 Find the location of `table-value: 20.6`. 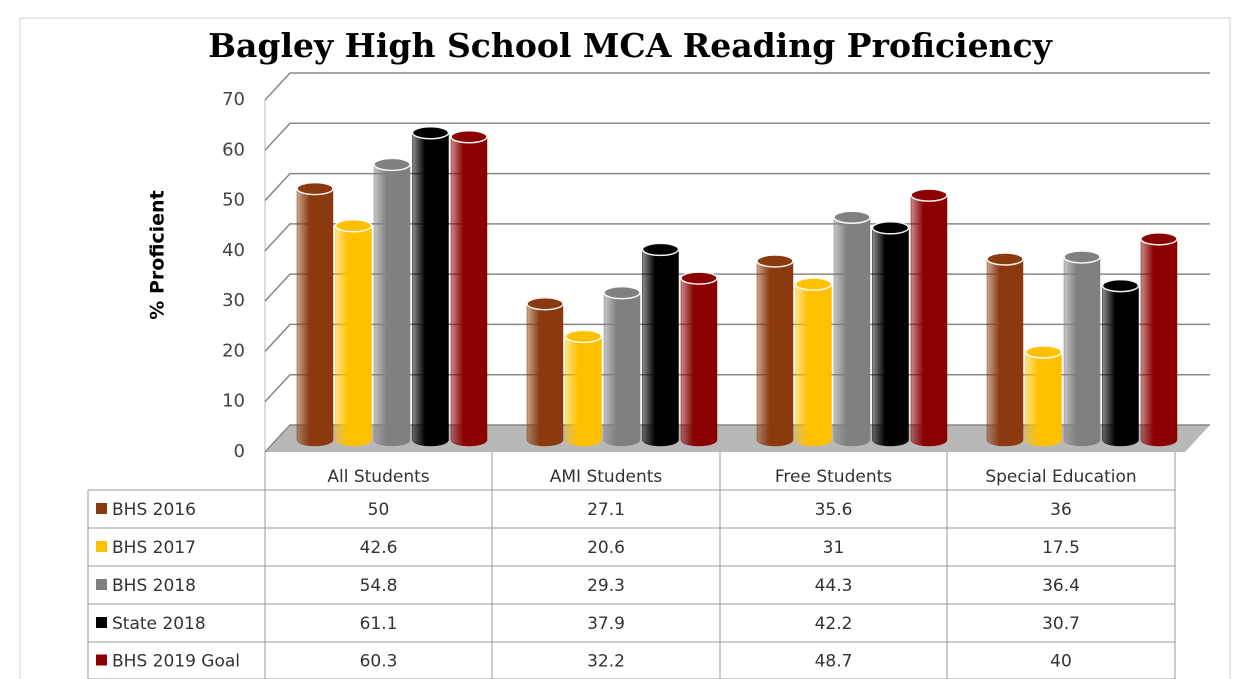

table-value: 20.6 is located at coordinates (606, 548).